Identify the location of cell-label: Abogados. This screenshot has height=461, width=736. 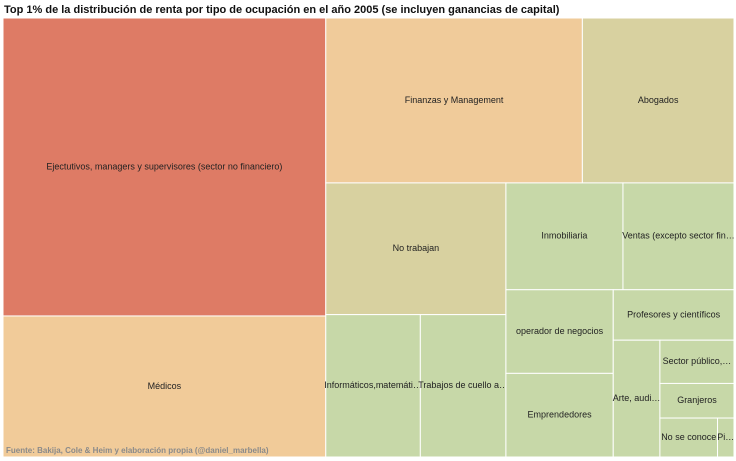
(658, 100).